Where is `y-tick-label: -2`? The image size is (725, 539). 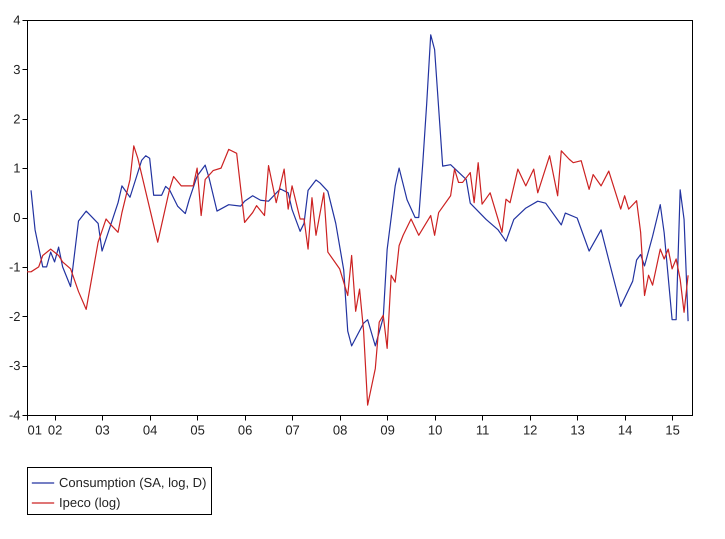
y-tick-label: -2 is located at coordinates (14, 316).